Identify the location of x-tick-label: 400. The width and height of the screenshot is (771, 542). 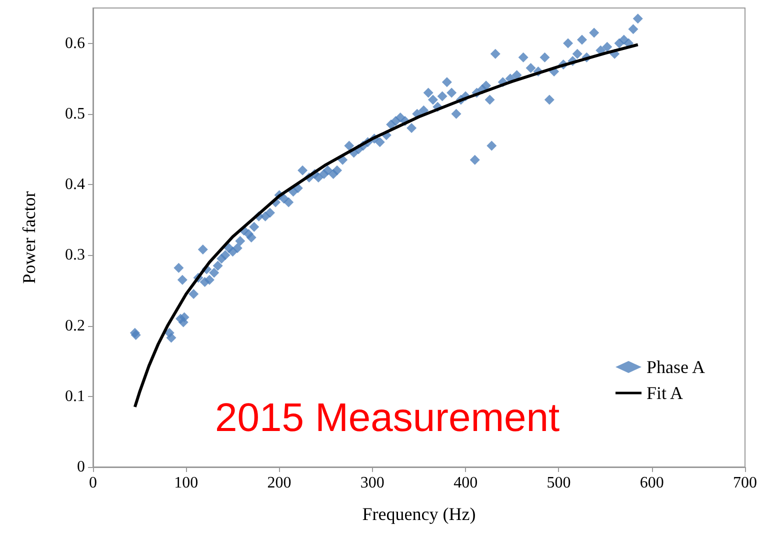
(466, 483).